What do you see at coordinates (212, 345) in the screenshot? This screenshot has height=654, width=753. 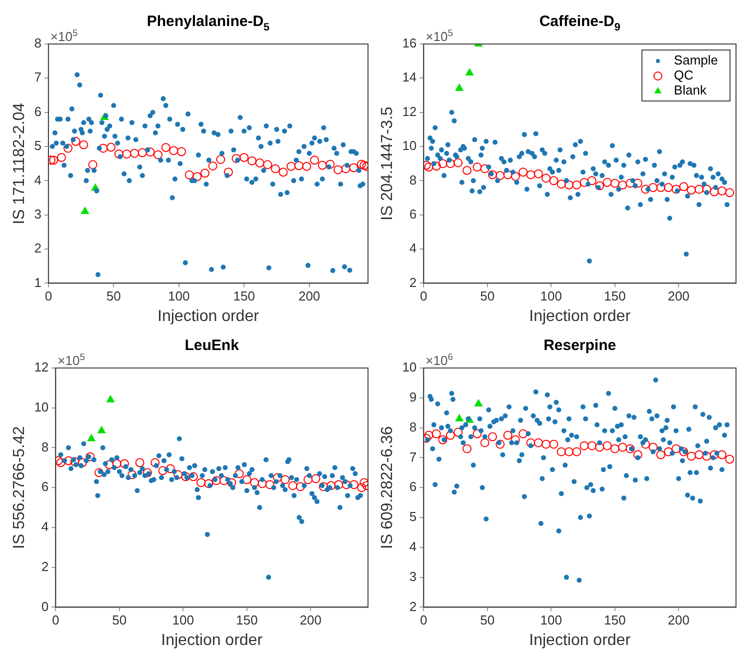 I see `chart-title: LeuEnk` at bounding box center [212, 345].